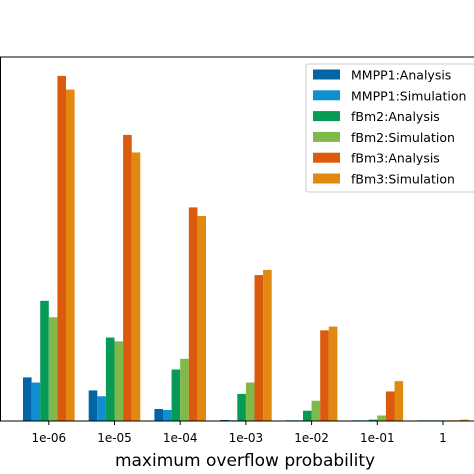 This screenshot has height=474, width=474. I want to click on x-tick-label: 1e-06, so click(48, 438).